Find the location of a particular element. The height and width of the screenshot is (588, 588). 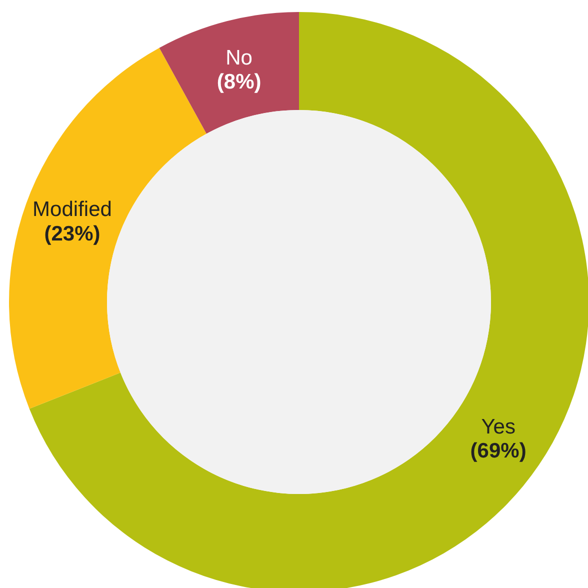

data-label: (23%) is located at coordinates (72, 234).